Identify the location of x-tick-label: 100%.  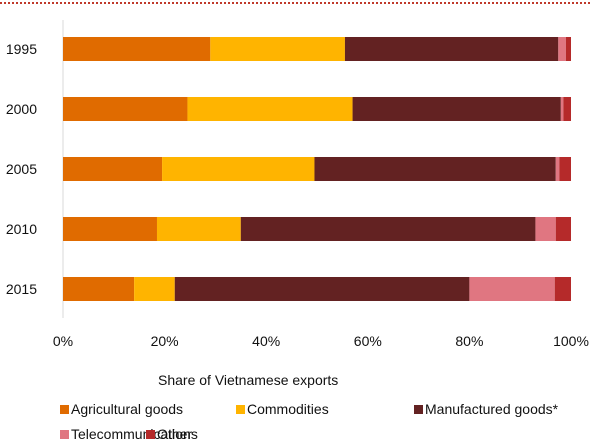
(571, 341).